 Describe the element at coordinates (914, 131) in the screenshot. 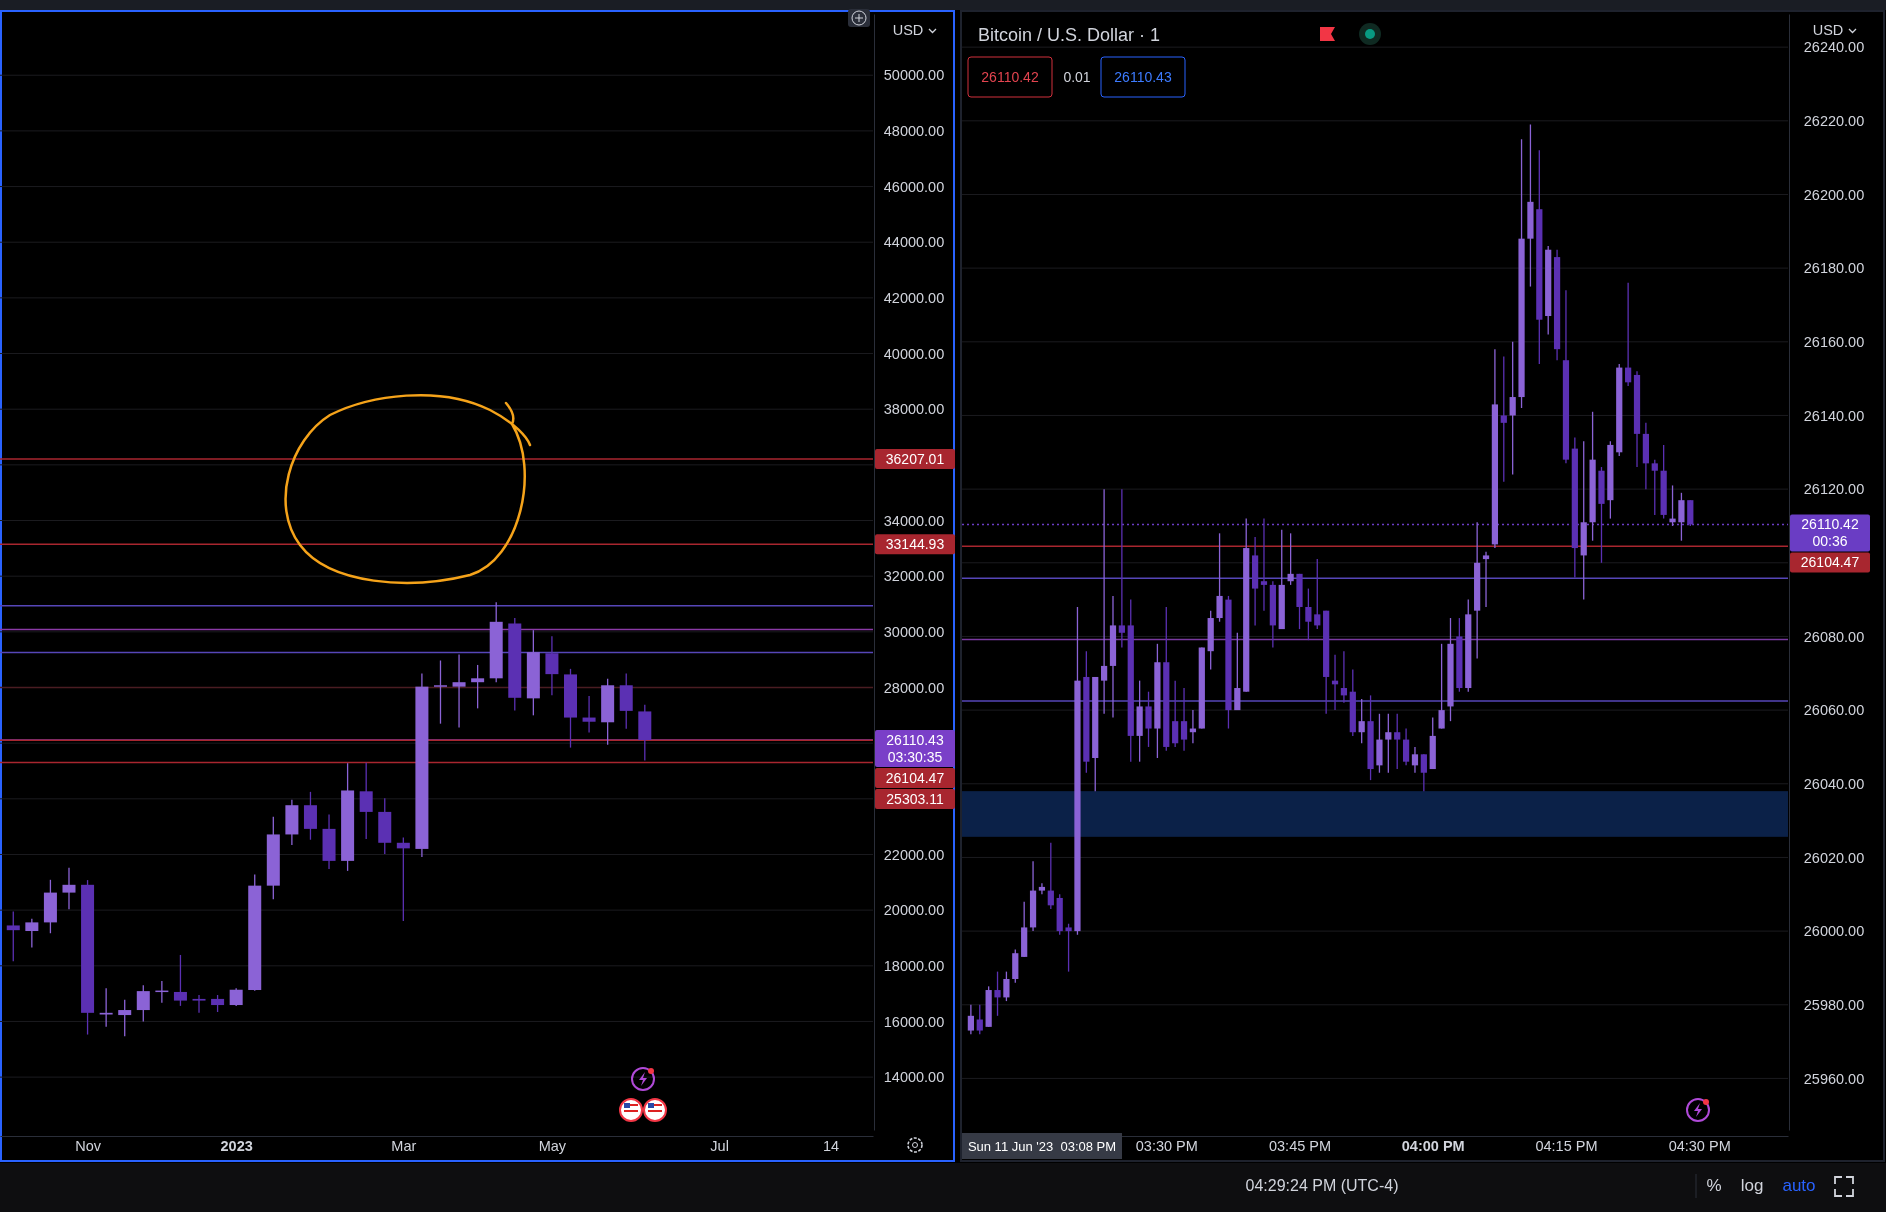

I see `y-tick-label: 48000.00` at that location.